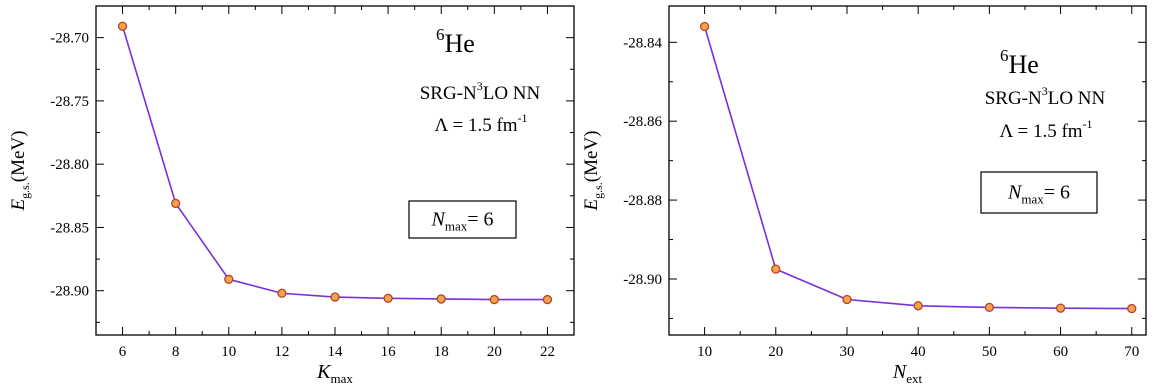  What do you see at coordinates (441, 352) in the screenshot?
I see `x-tick-label: 18` at bounding box center [441, 352].